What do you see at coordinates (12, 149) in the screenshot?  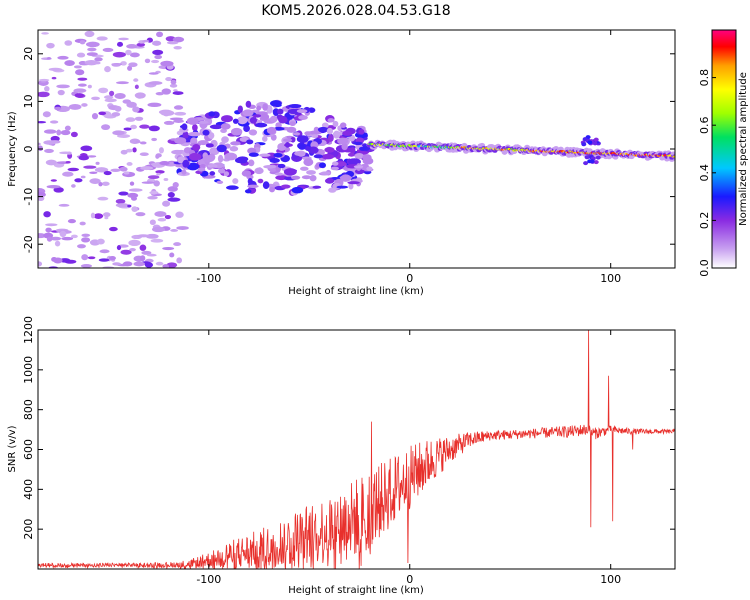 I see `spectrogram-y-label: Frequency (Hz)` at bounding box center [12, 149].